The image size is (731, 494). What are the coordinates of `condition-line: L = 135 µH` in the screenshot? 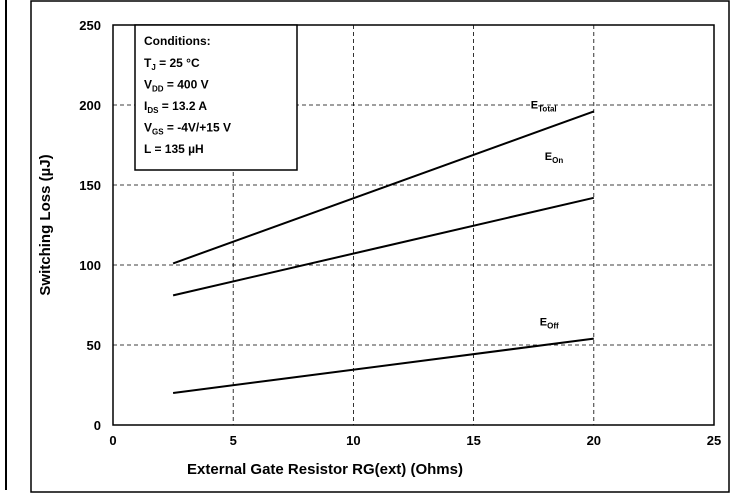 It's located at (174, 149).